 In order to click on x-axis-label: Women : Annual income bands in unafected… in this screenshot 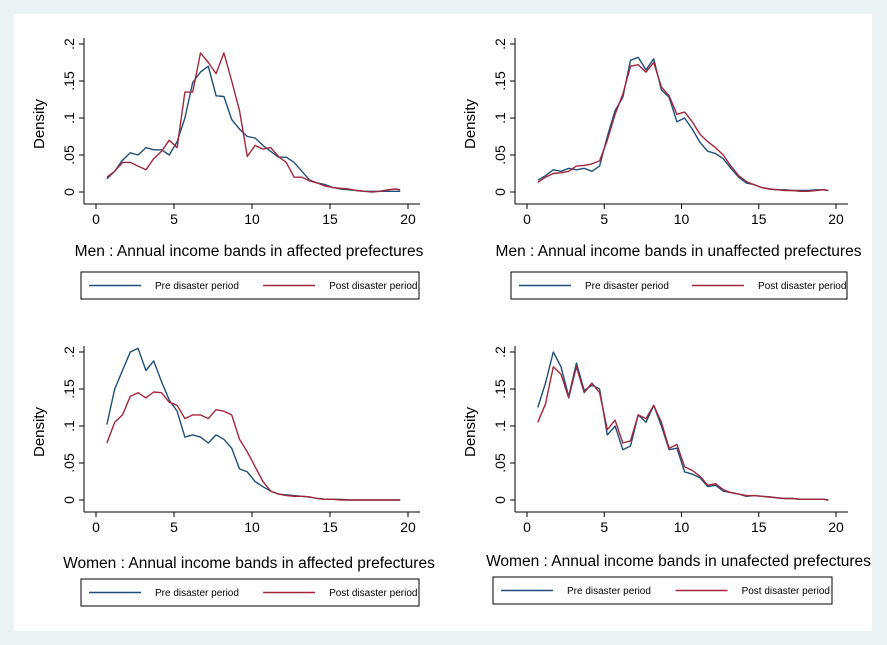, I will do `click(678, 561)`.